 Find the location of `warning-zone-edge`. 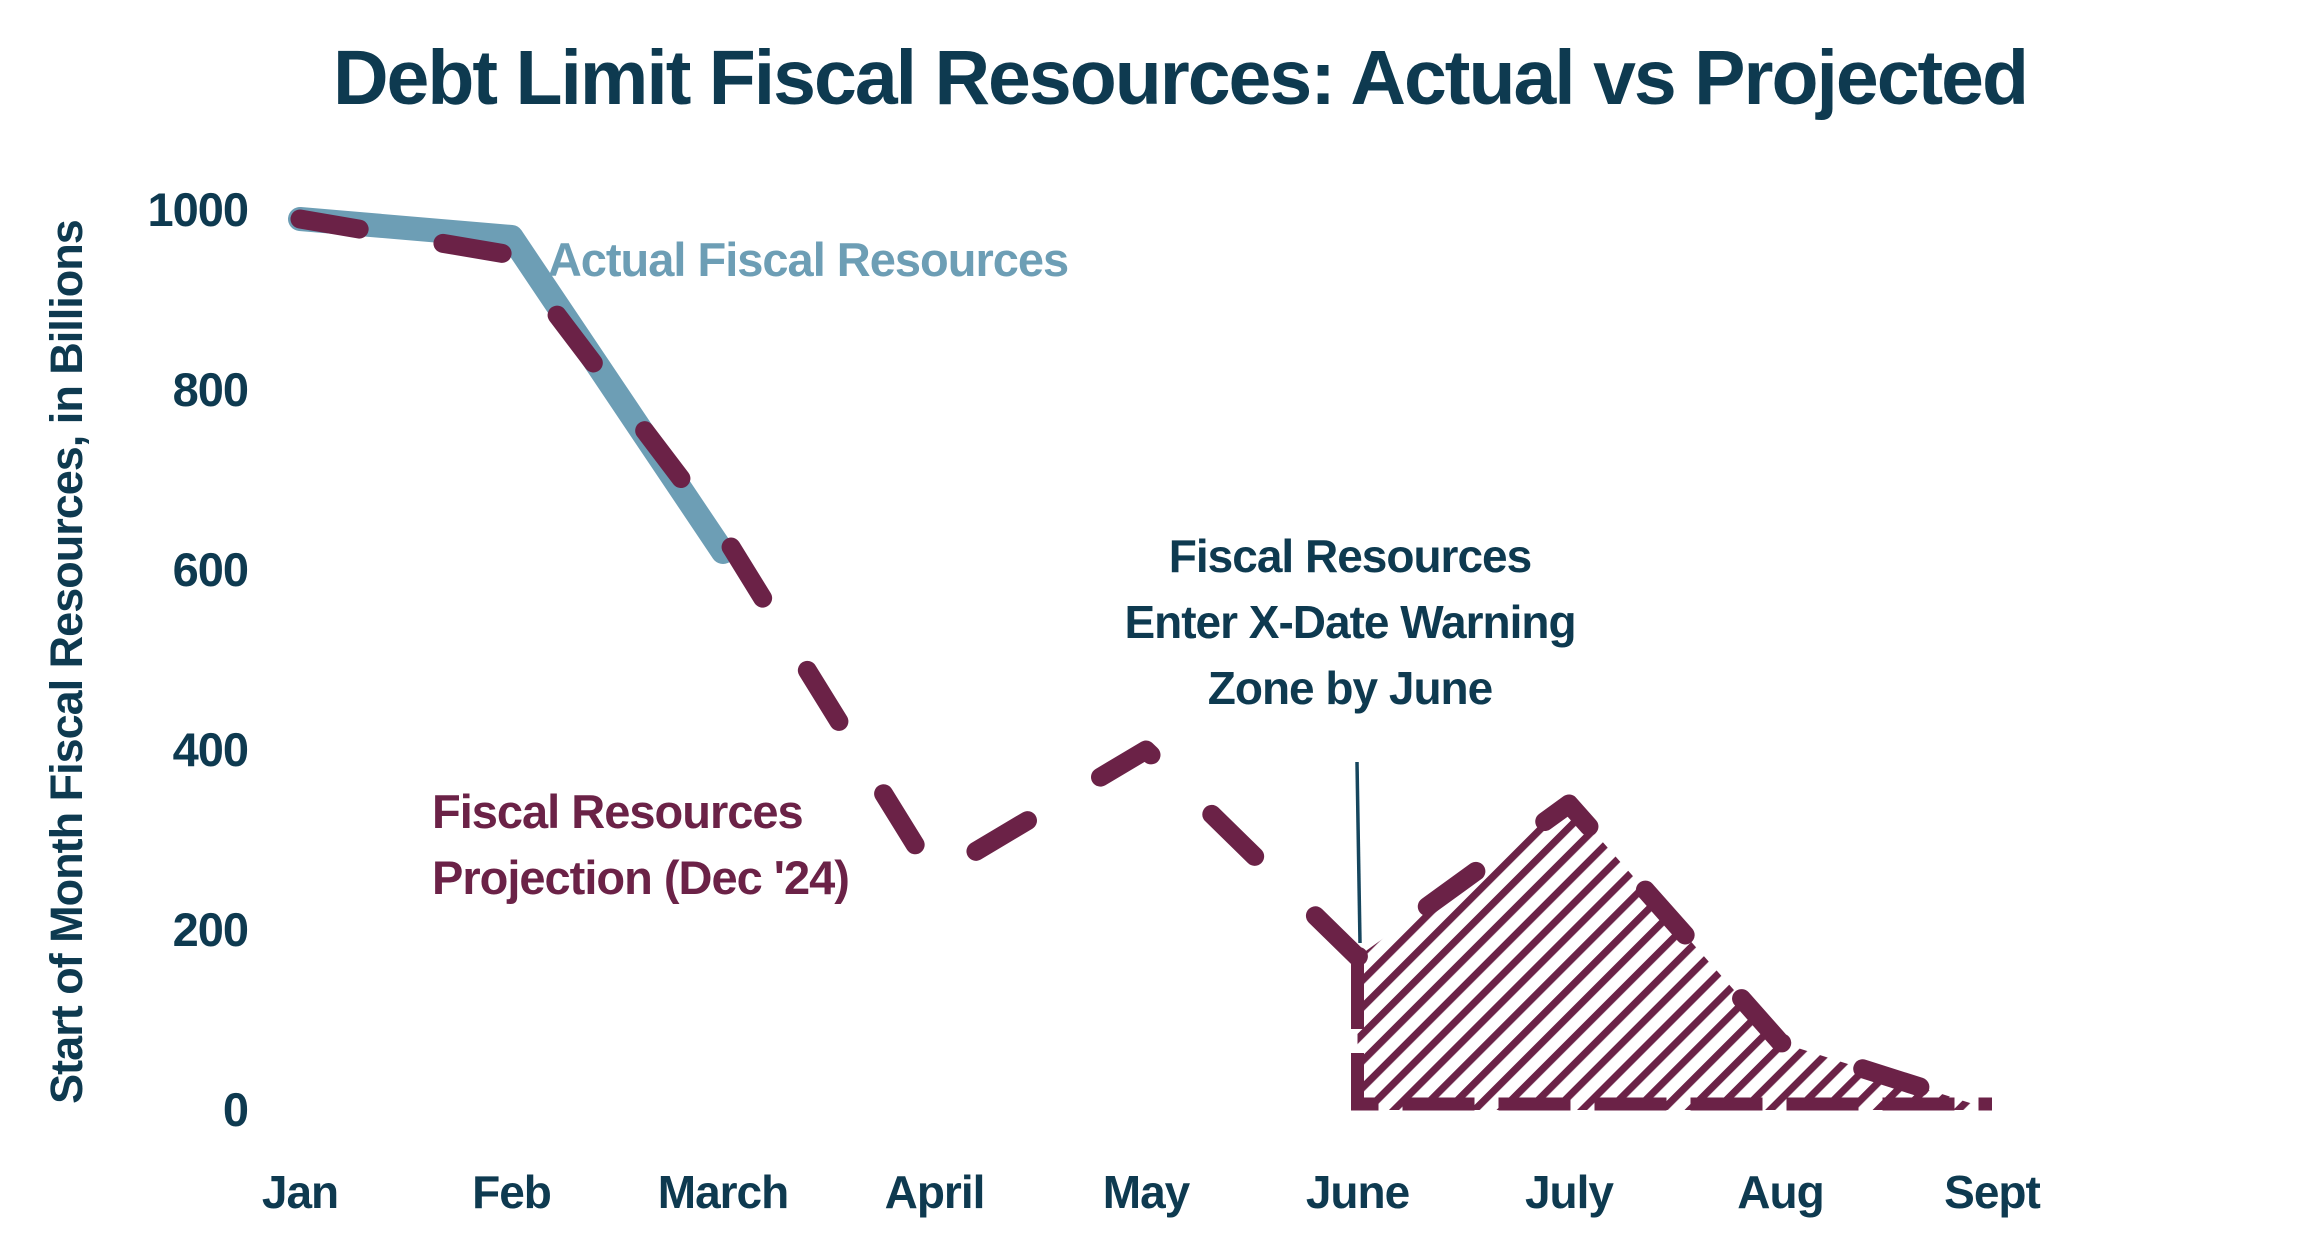

warning-zone-edge is located at coordinates (1671, 1034).